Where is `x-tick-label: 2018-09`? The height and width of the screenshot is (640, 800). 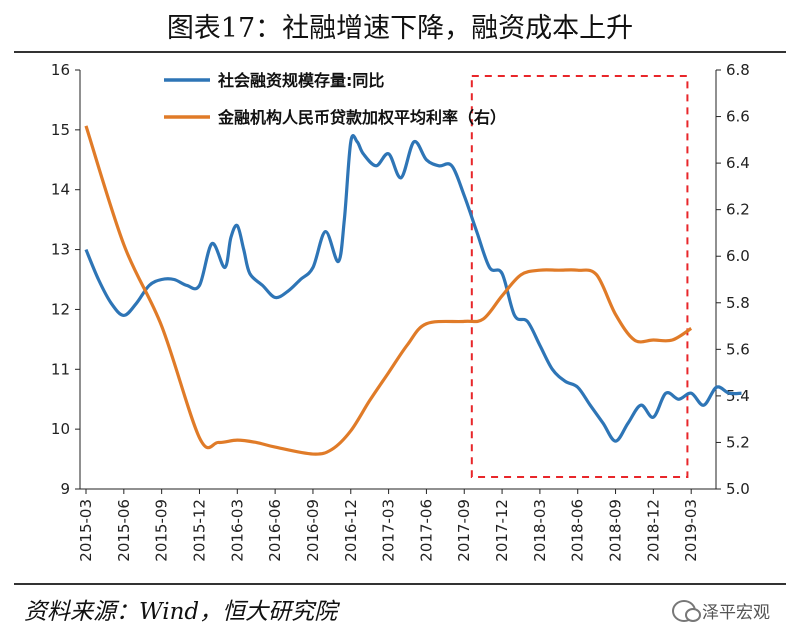 x-tick-label: 2018-09 is located at coordinates (616, 530).